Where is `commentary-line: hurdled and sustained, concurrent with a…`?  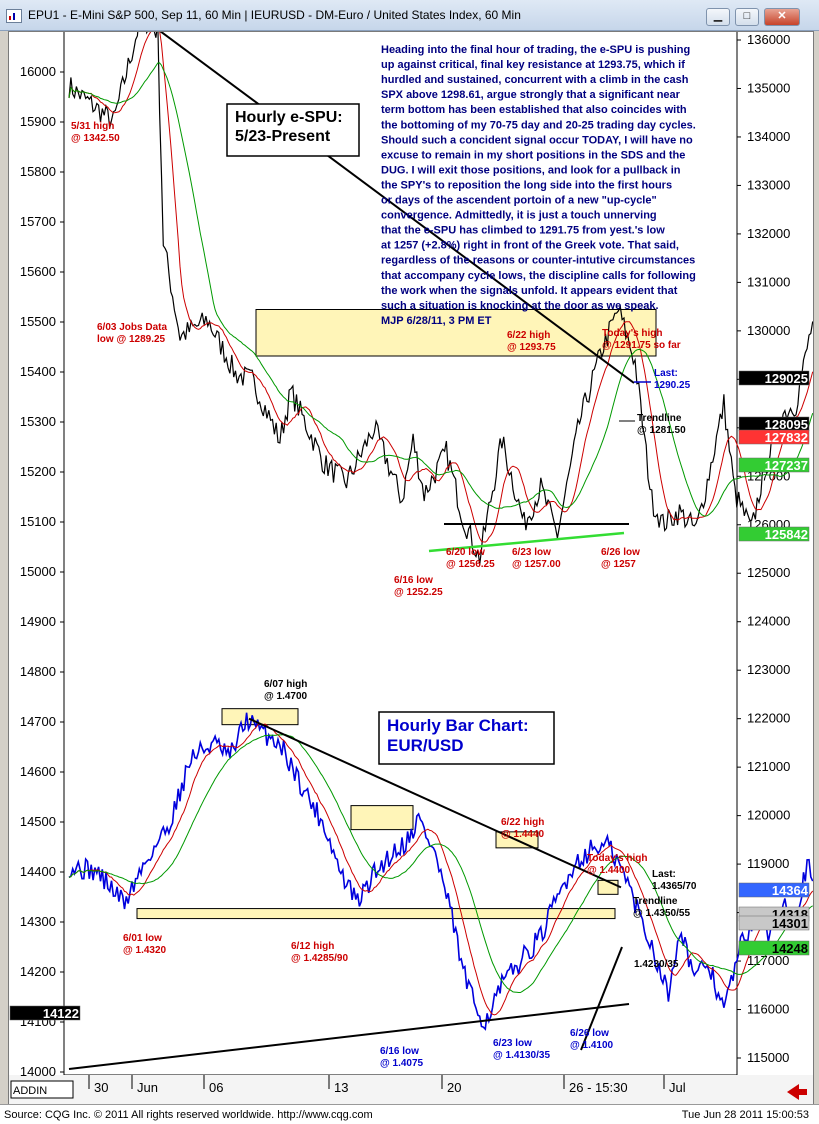
commentary-line: hurdled and sustained, concurrent with a… is located at coordinates (535, 80).